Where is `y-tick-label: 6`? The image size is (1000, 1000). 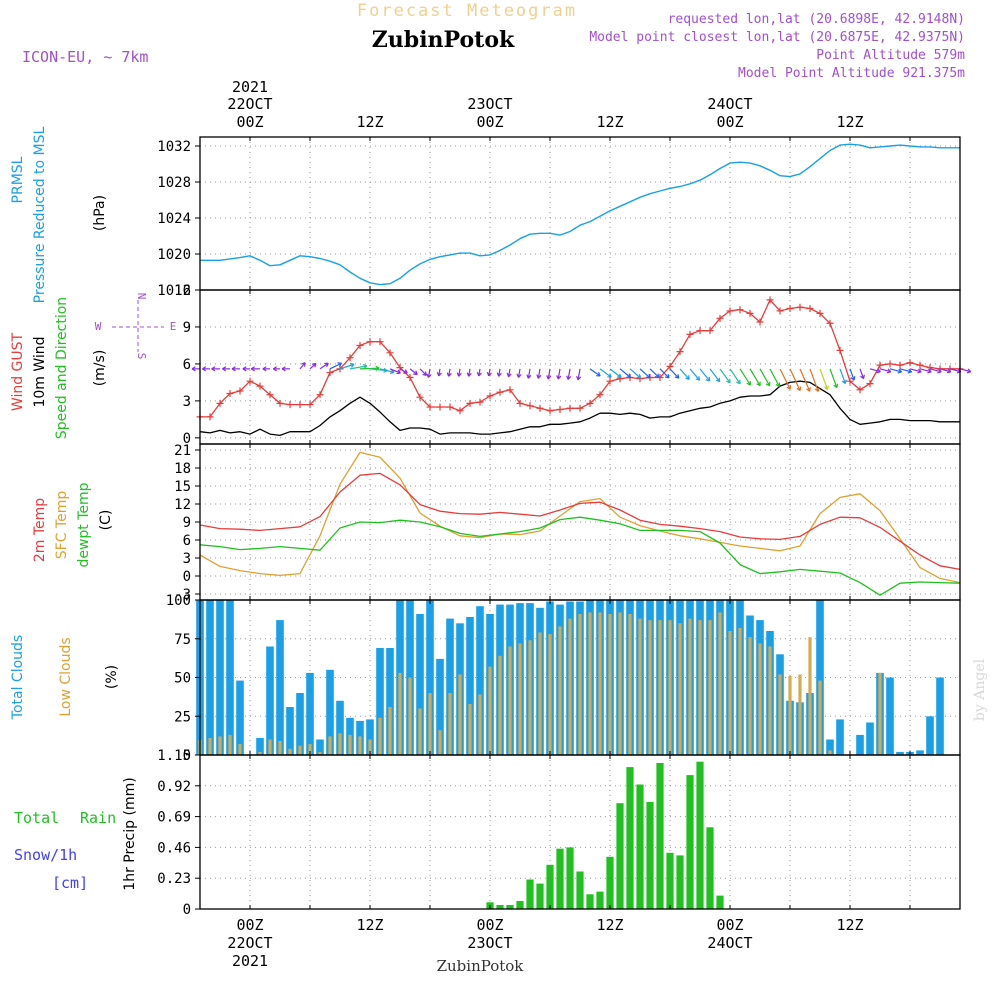 y-tick-label: 6 is located at coordinates (187, 365).